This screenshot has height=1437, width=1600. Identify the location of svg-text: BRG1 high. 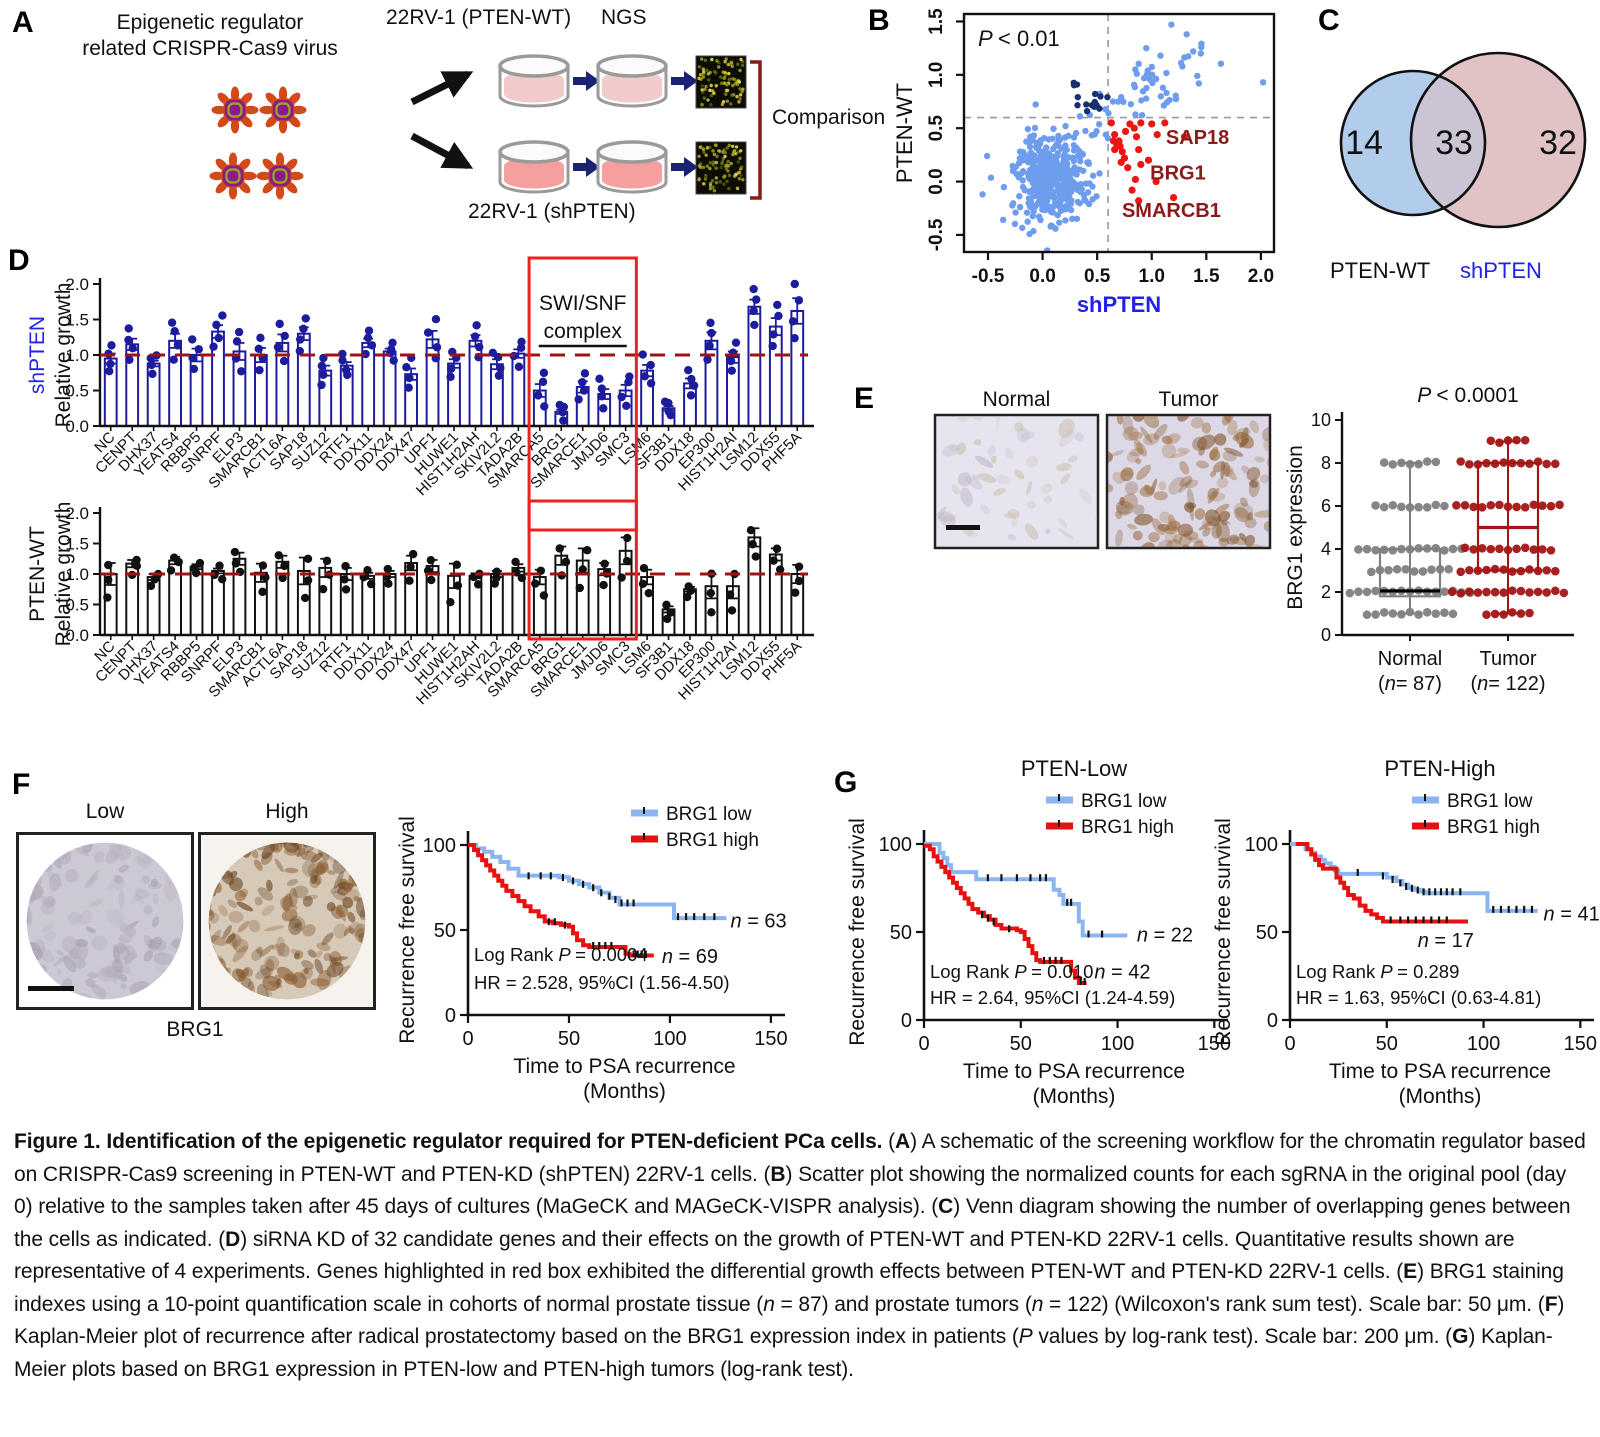
(1127, 827).